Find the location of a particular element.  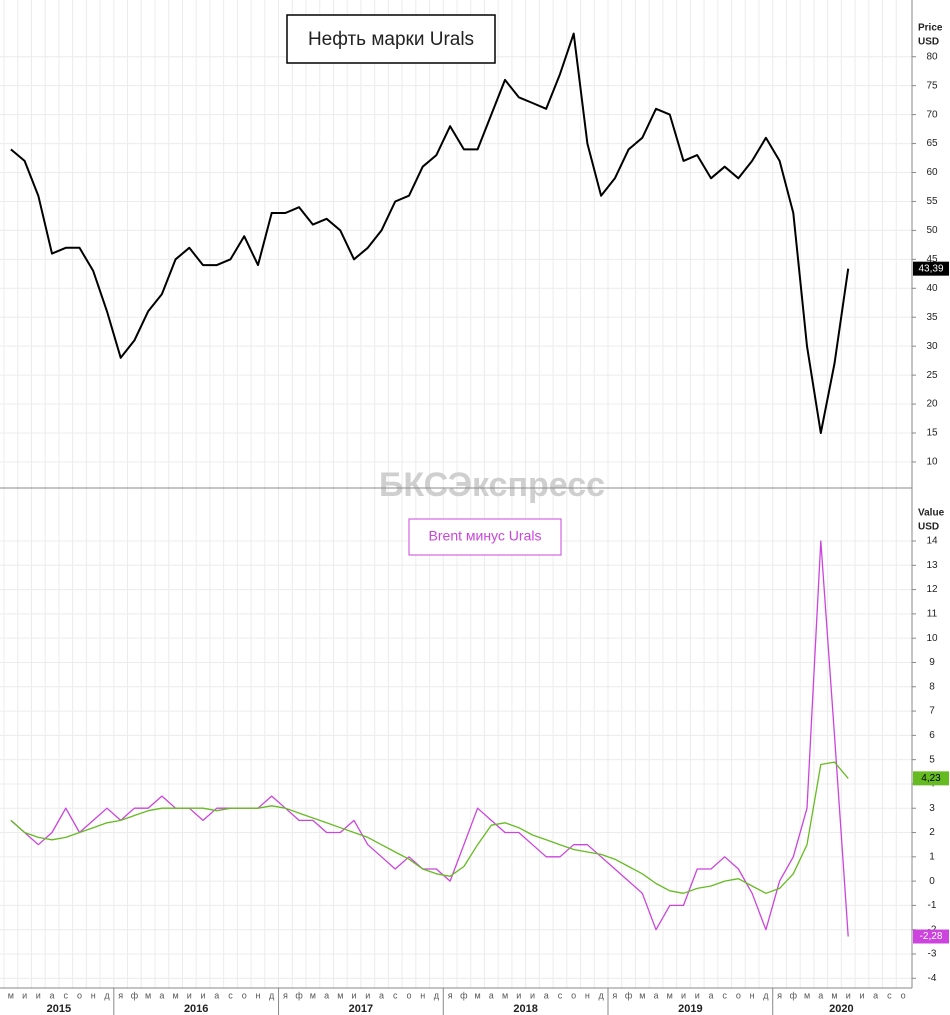

y-tick-label: 10 is located at coordinates (932, 638).